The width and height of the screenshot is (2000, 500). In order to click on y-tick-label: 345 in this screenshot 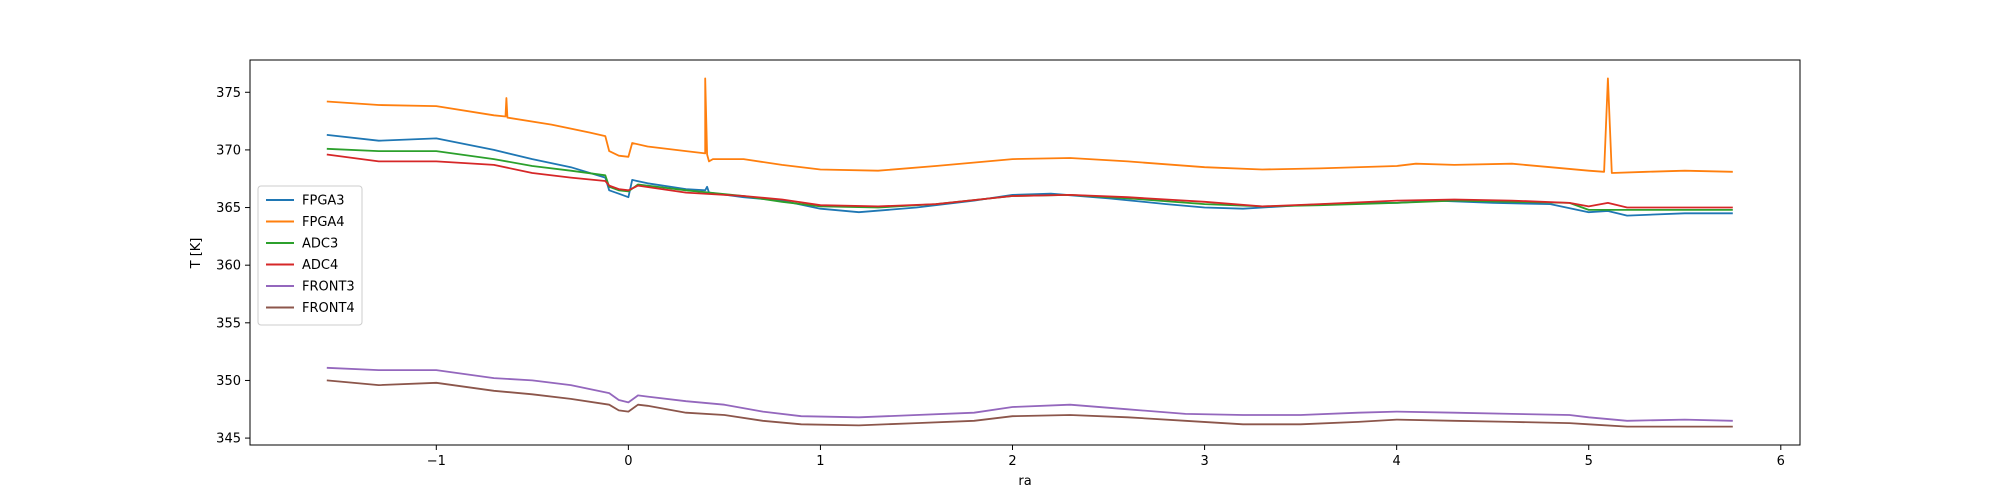, I will do `click(228, 439)`.